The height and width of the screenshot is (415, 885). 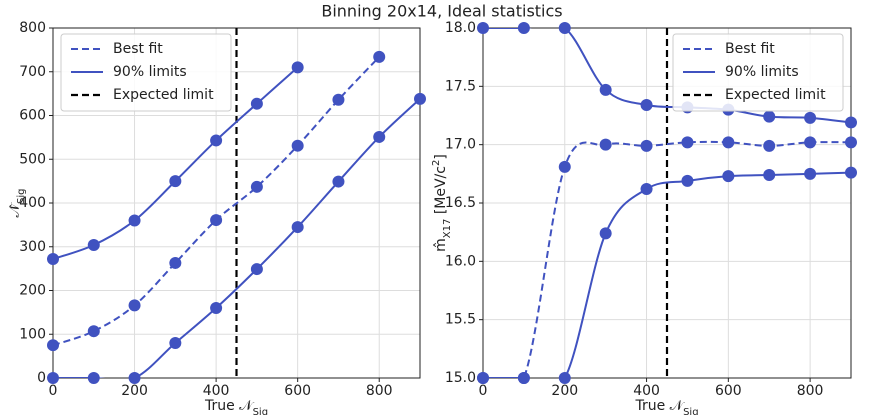 I want to click on y-axis-label-part: m̂, so click(x=441, y=245).